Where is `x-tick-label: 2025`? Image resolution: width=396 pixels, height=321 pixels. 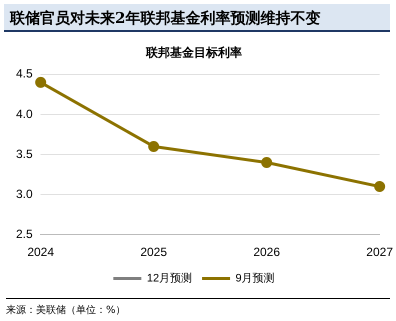
x-tick-label: 2025 is located at coordinates (154, 252).